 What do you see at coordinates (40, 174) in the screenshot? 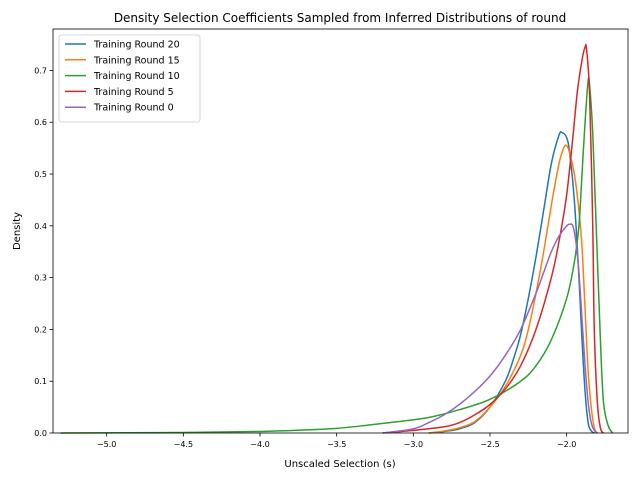
I see `y-tick-label: 0.5` at bounding box center [40, 174].